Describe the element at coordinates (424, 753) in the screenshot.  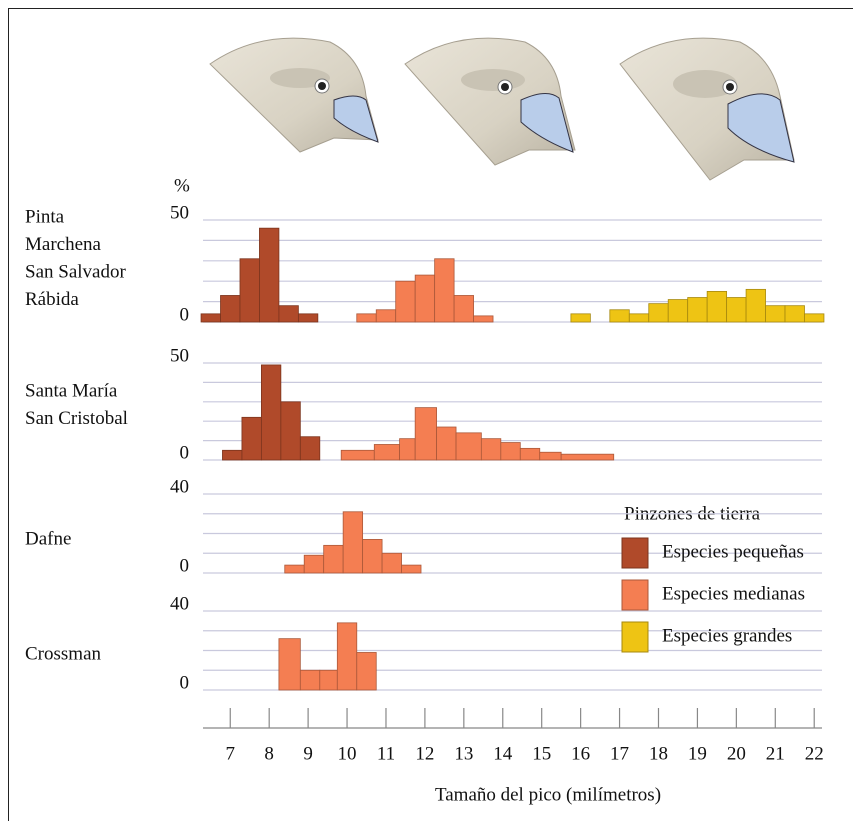
I see `x-tick-label: 12` at that location.